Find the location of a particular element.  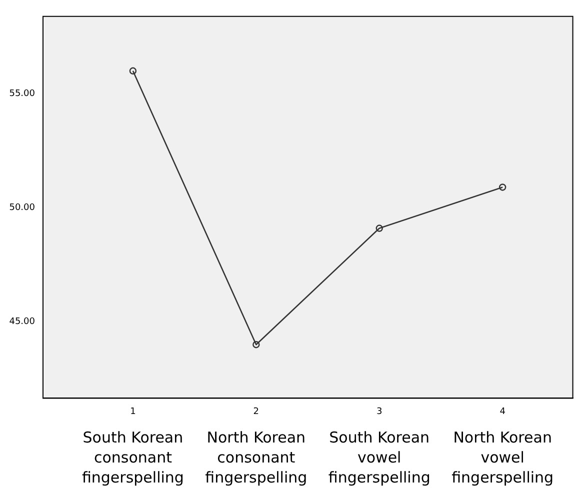

text: North Korean consonant fingerspelling is located at coordinates (256, 457).